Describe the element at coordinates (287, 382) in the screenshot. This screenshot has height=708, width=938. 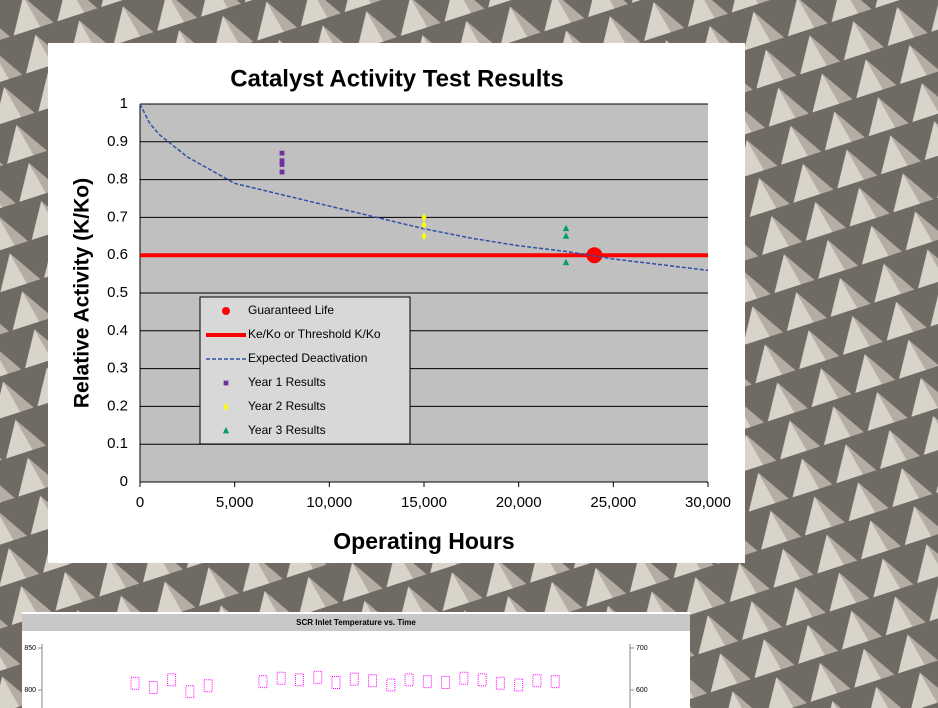
I see `legend-label: Year 1 Results` at that location.